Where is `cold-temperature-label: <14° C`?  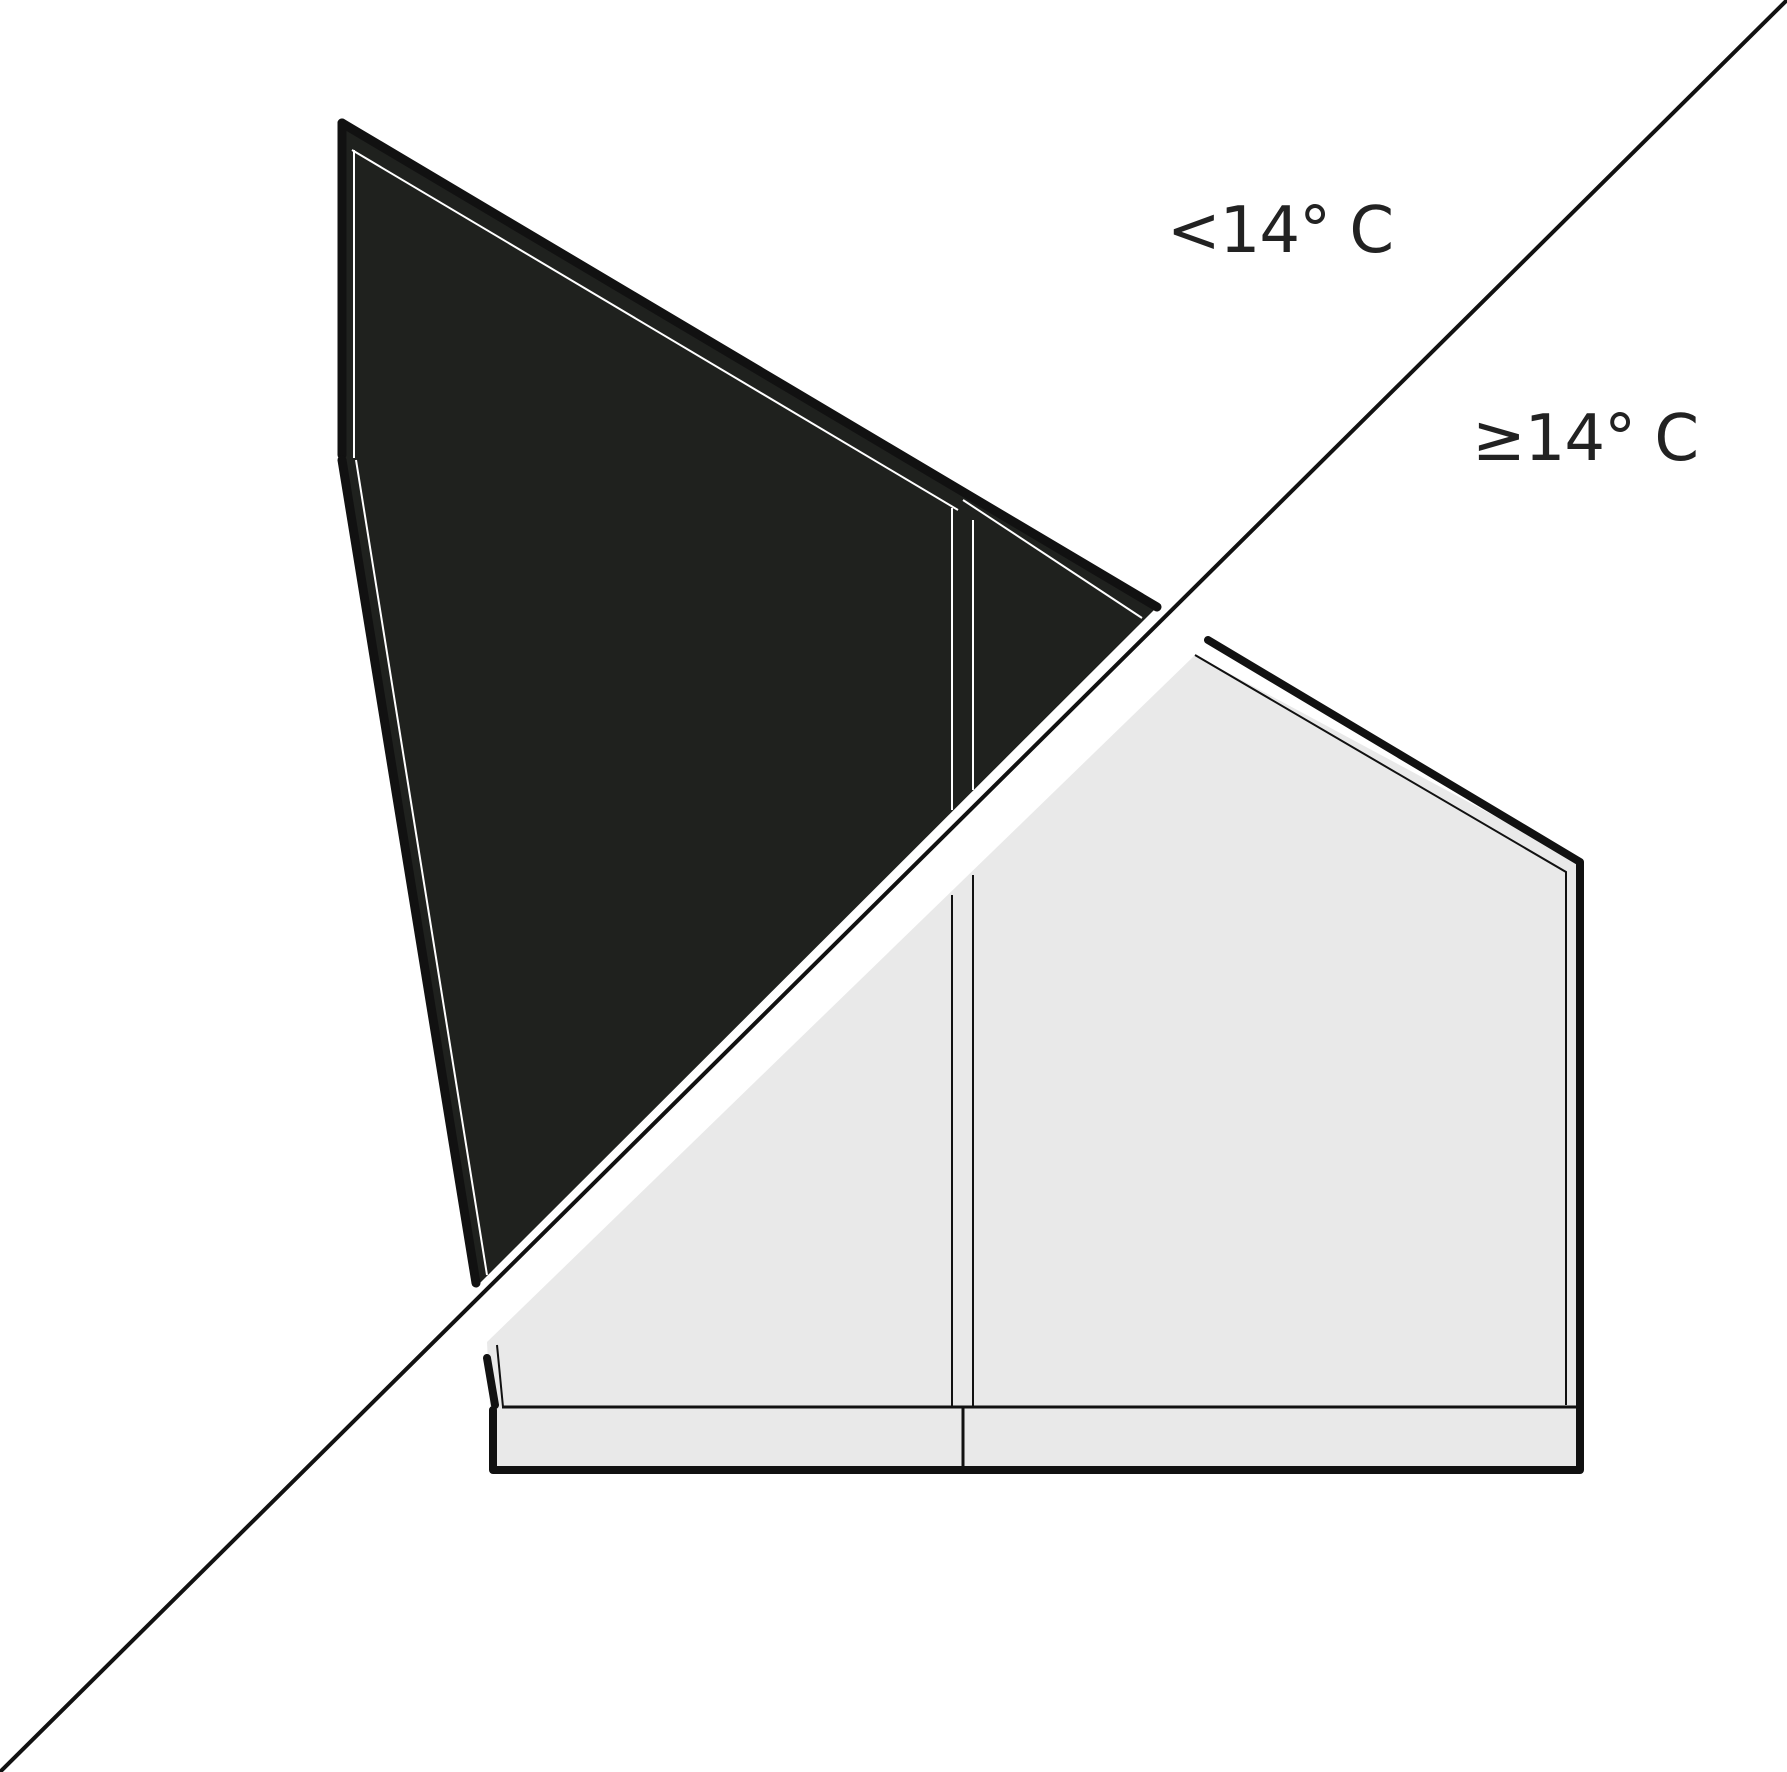 cold-temperature-label: <14° C is located at coordinates (1280, 231).